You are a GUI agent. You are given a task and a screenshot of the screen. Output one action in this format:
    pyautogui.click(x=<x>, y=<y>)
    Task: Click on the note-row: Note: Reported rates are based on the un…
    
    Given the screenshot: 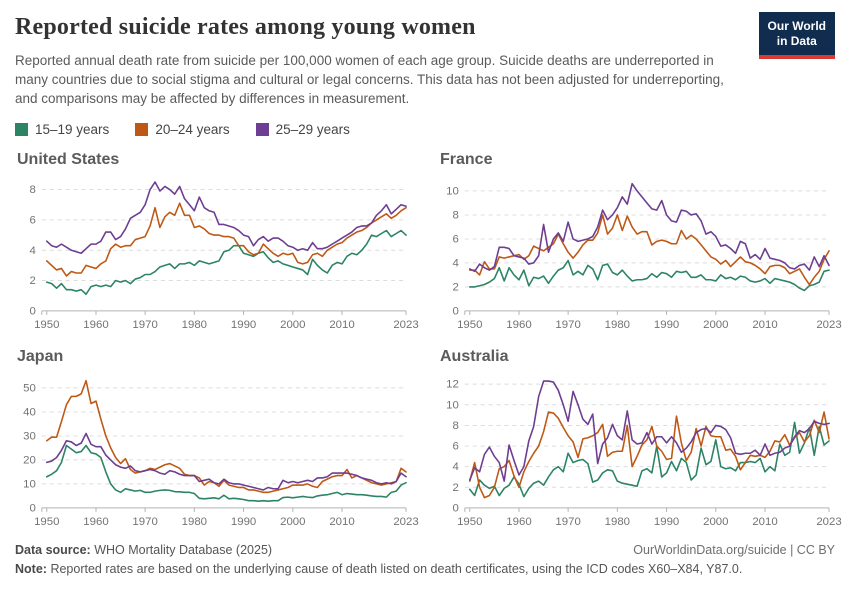 What is the action you would take?
    pyautogui.click(x=425, y=569)
    